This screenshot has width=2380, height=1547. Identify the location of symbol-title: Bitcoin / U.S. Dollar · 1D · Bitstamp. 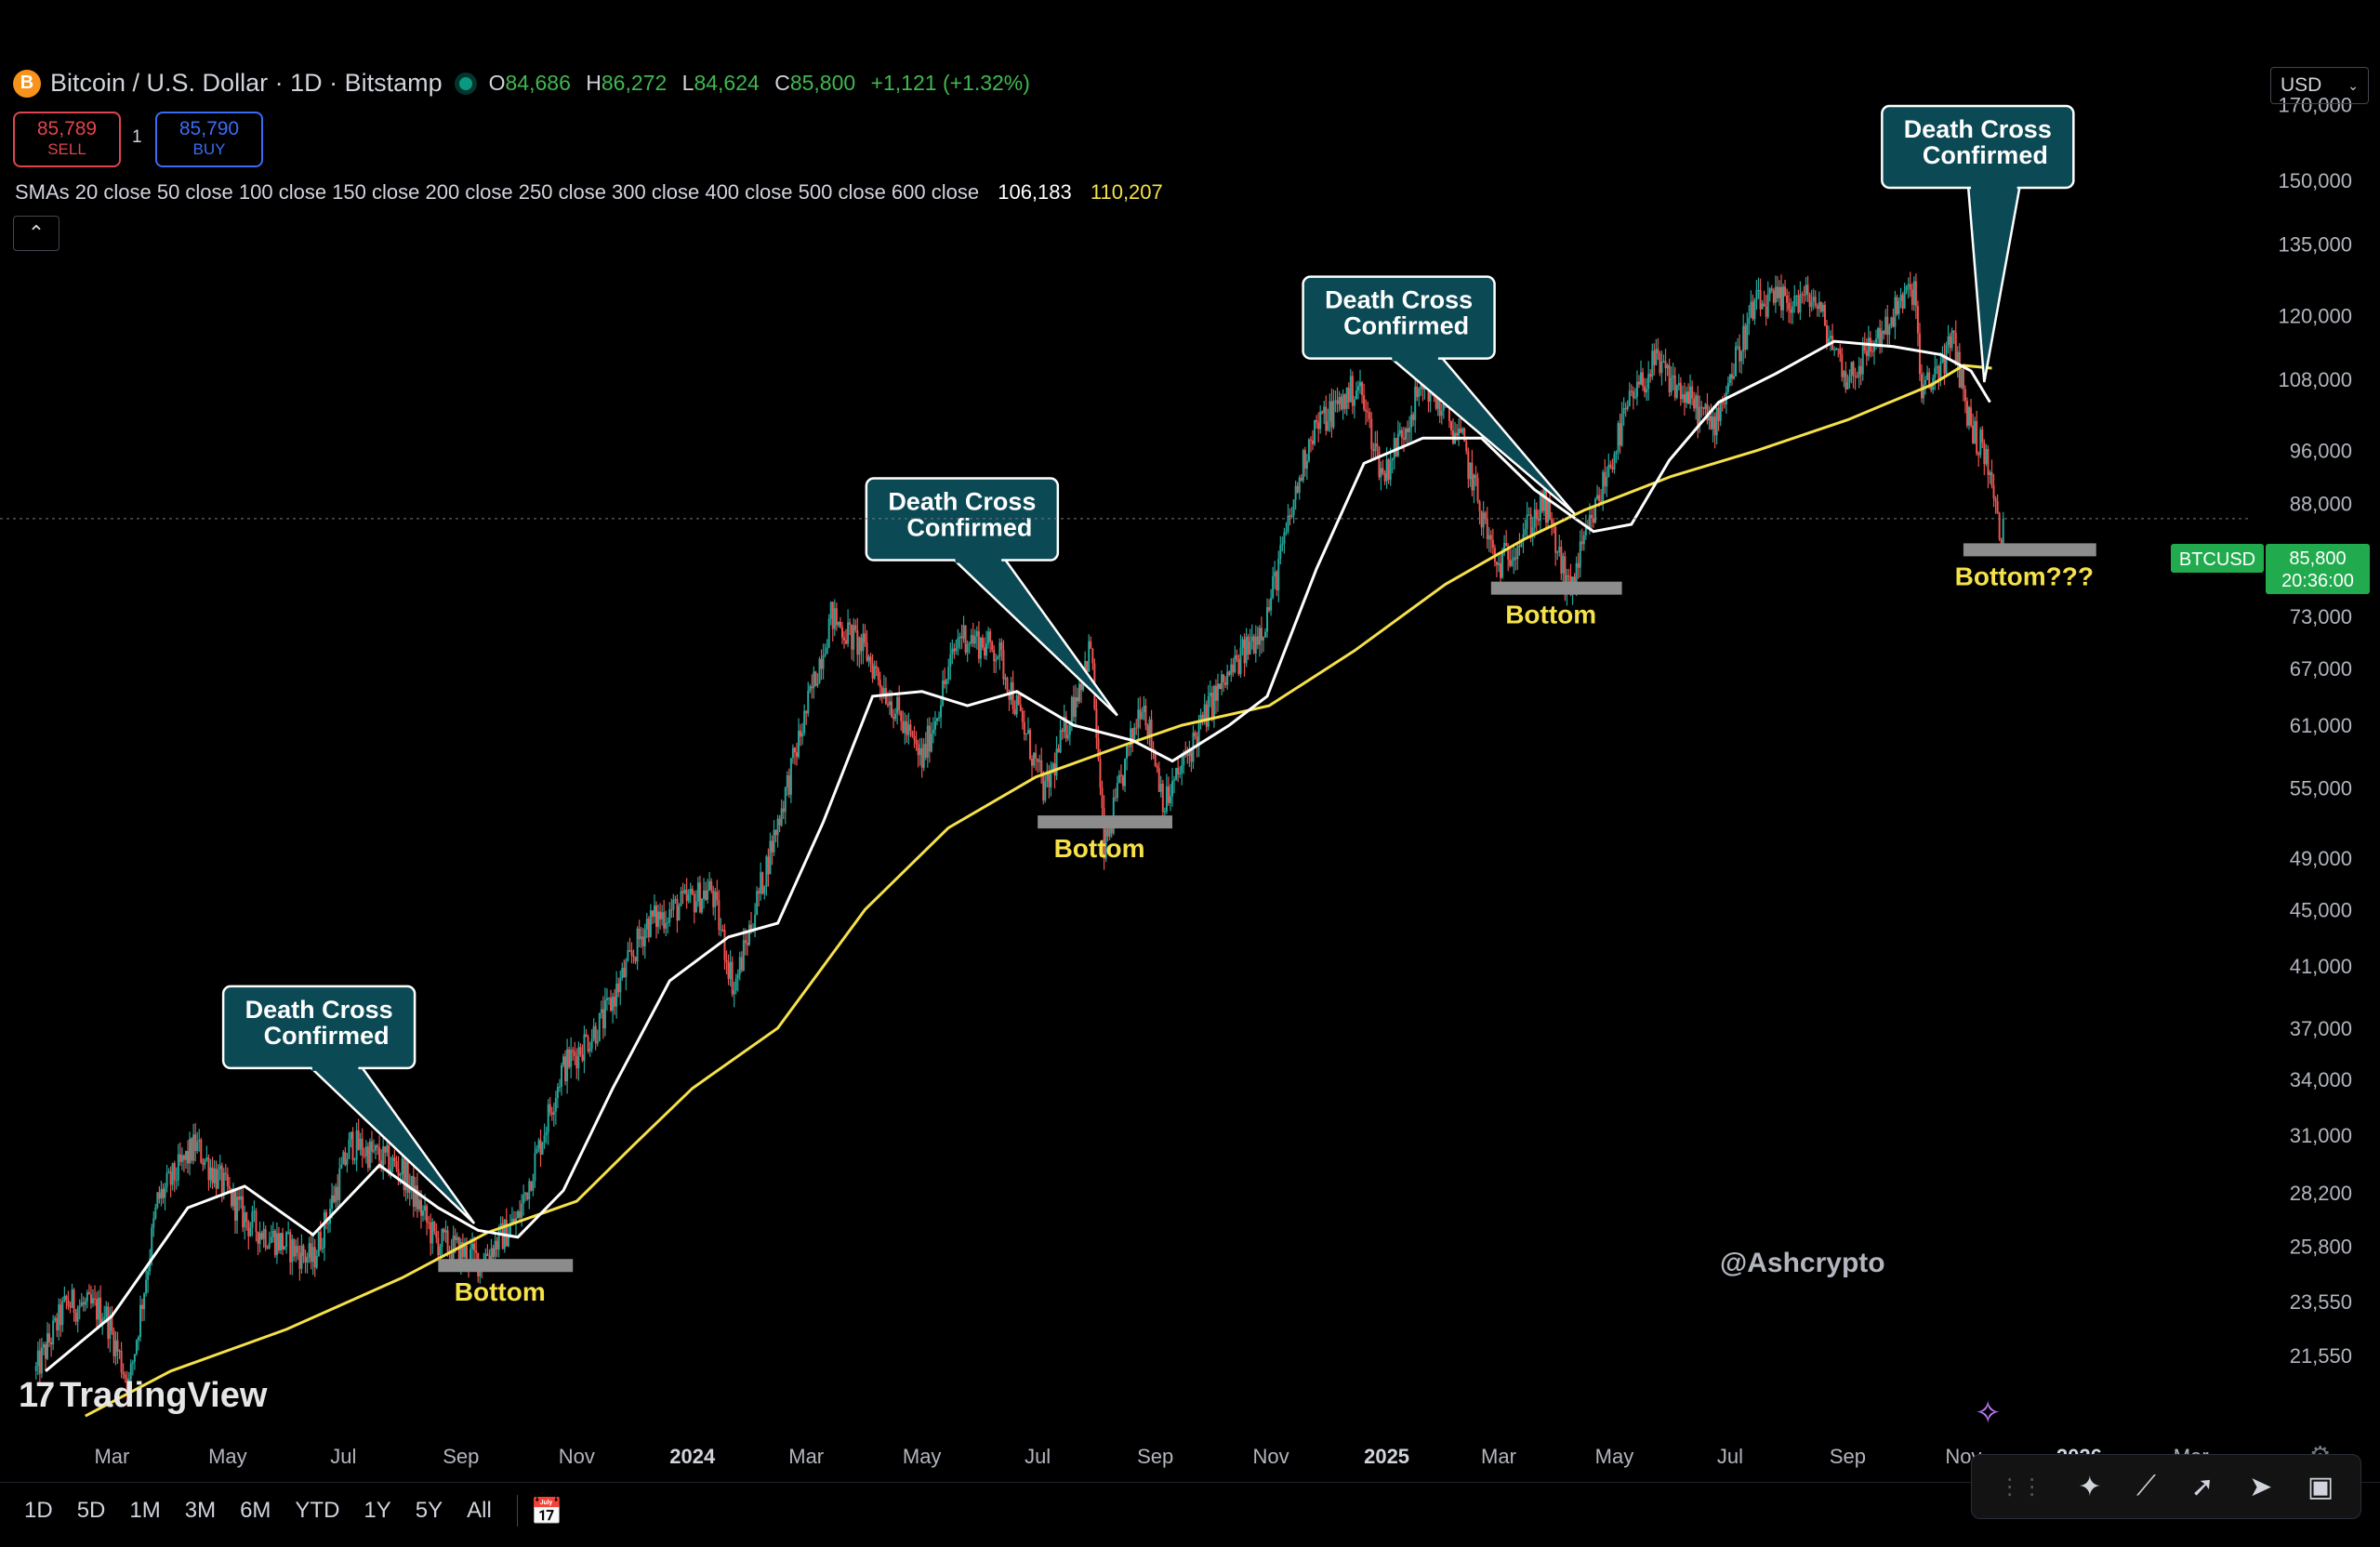
(246, 83).